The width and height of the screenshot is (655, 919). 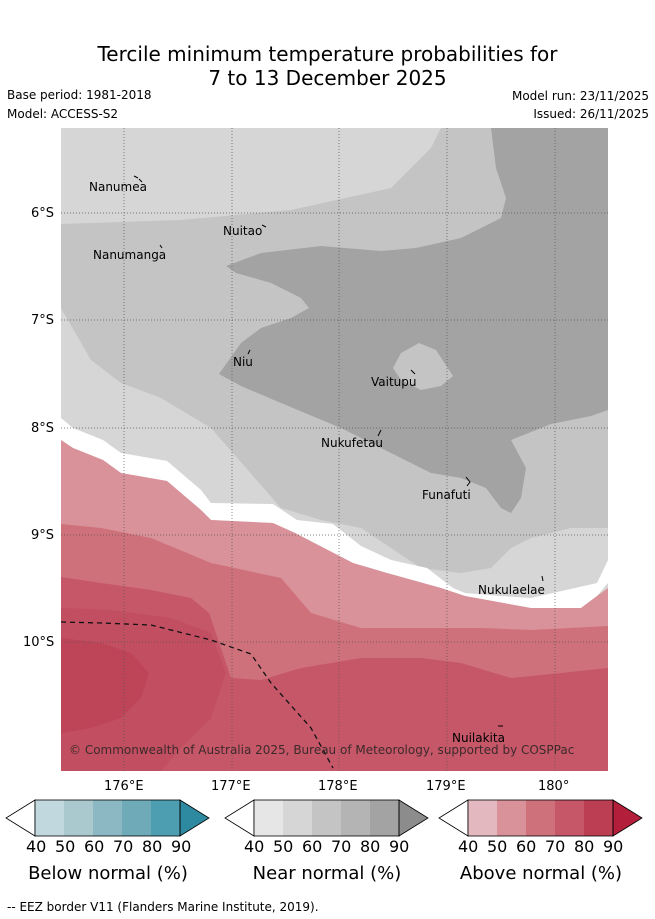 I want to click on lat-label-8s: 8°S, so click(x=43, y=428).